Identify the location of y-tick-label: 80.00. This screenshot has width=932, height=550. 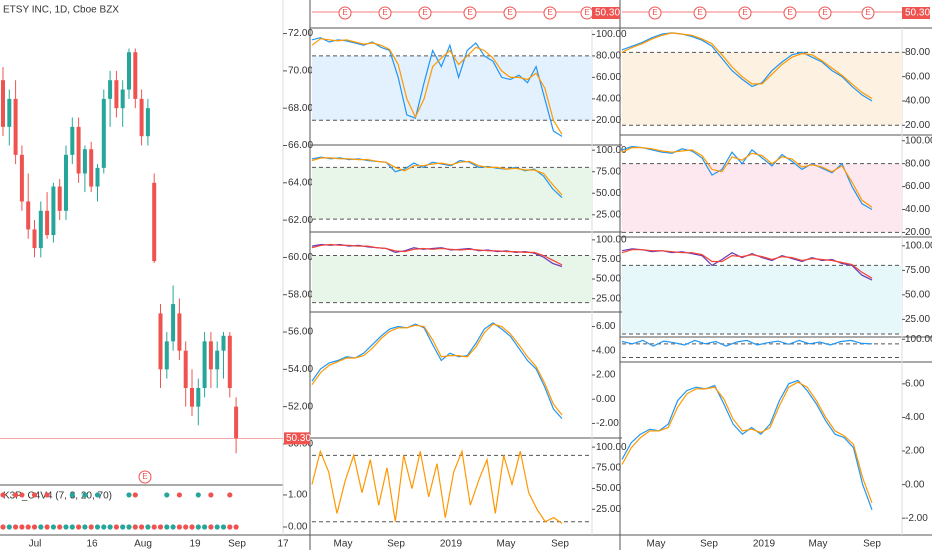
(917, 52).